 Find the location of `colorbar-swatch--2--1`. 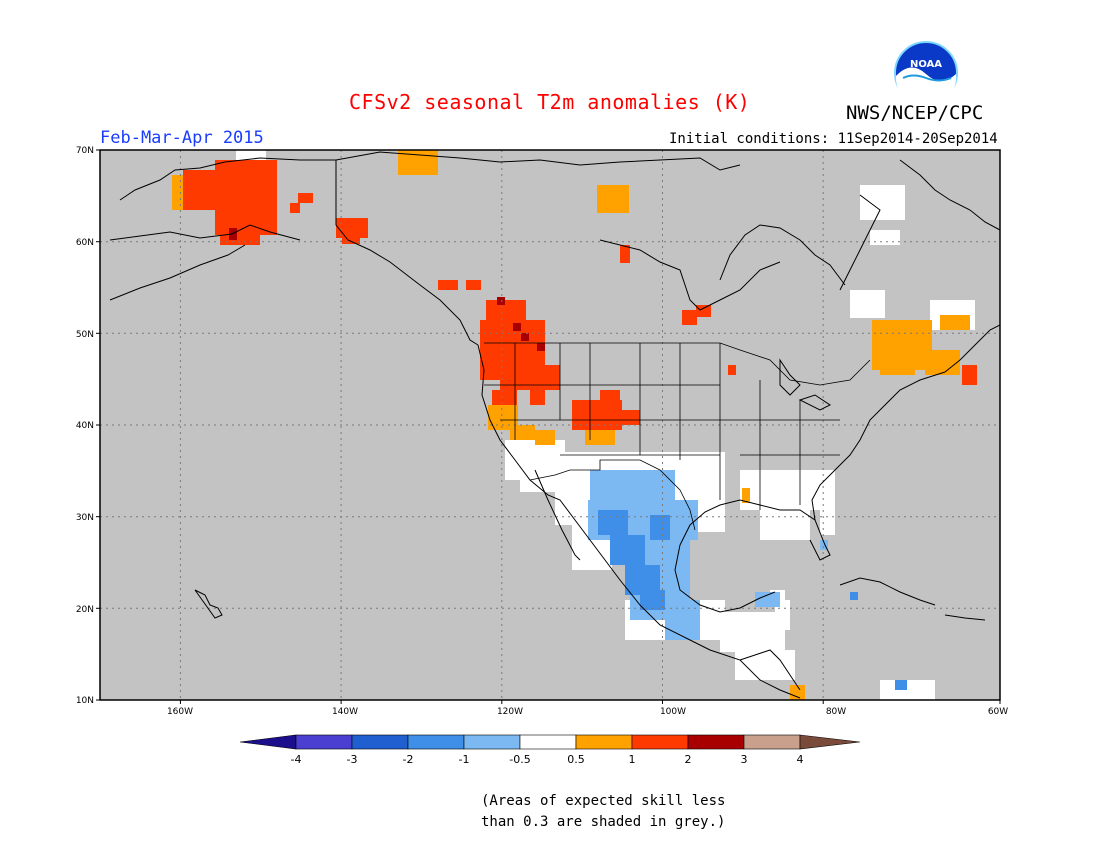

colorbar-swatch--2--1 is located at coordinates (436, 742).